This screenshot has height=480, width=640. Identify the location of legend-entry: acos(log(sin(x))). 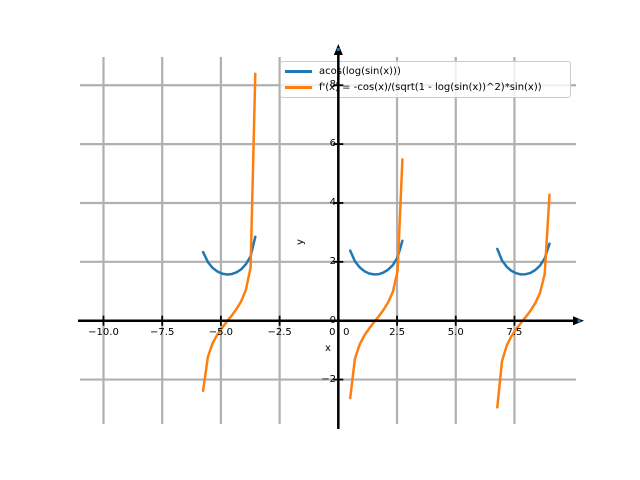
(427, 72).